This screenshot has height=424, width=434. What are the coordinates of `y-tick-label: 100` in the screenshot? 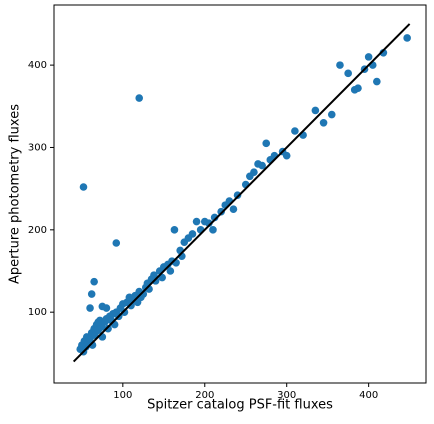 It's located at (37, 312).